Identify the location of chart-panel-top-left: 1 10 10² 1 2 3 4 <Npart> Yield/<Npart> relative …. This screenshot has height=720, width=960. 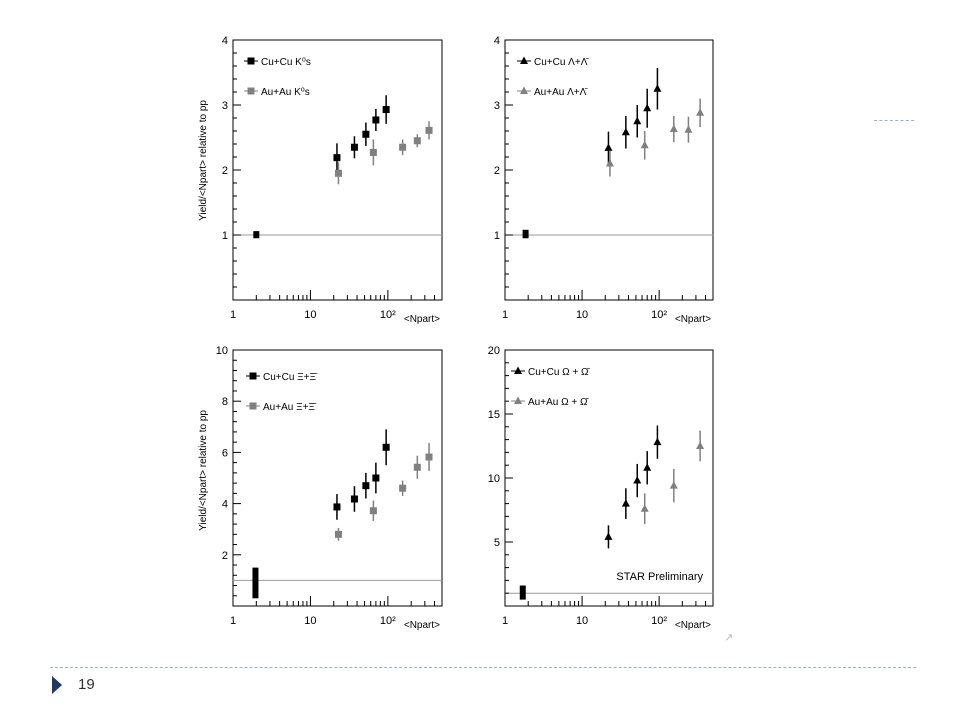
(320, 180).